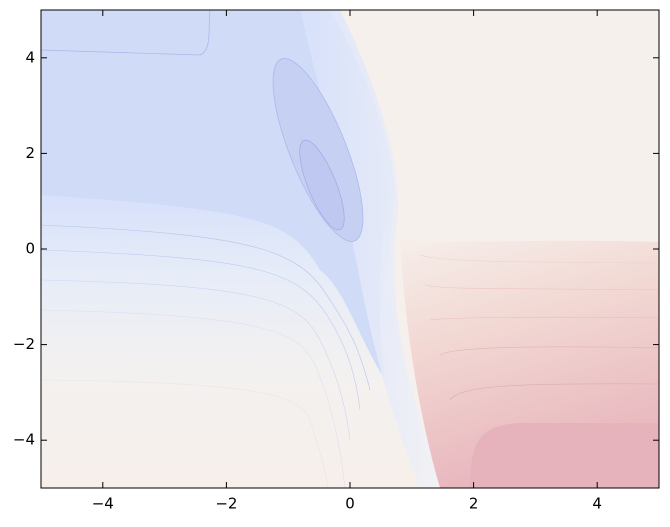 The width and height of the screenshot is (670, 527). What do you see at coordinates (30, 153) in the screenshot?
I see `y-tick-label: 2` at bounding box center [30, 153].